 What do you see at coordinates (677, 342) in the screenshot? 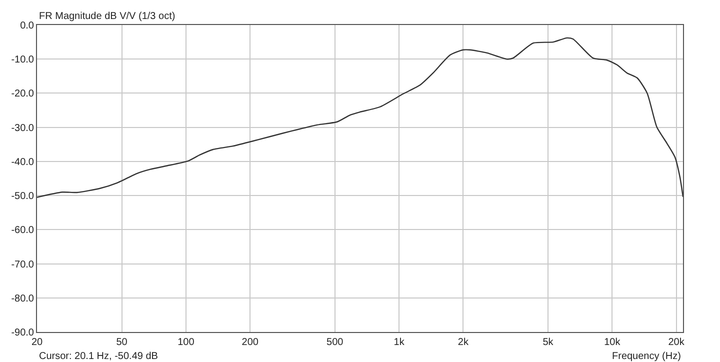
I see `x-tick-label: 20k` at bounding box center [677, 342].